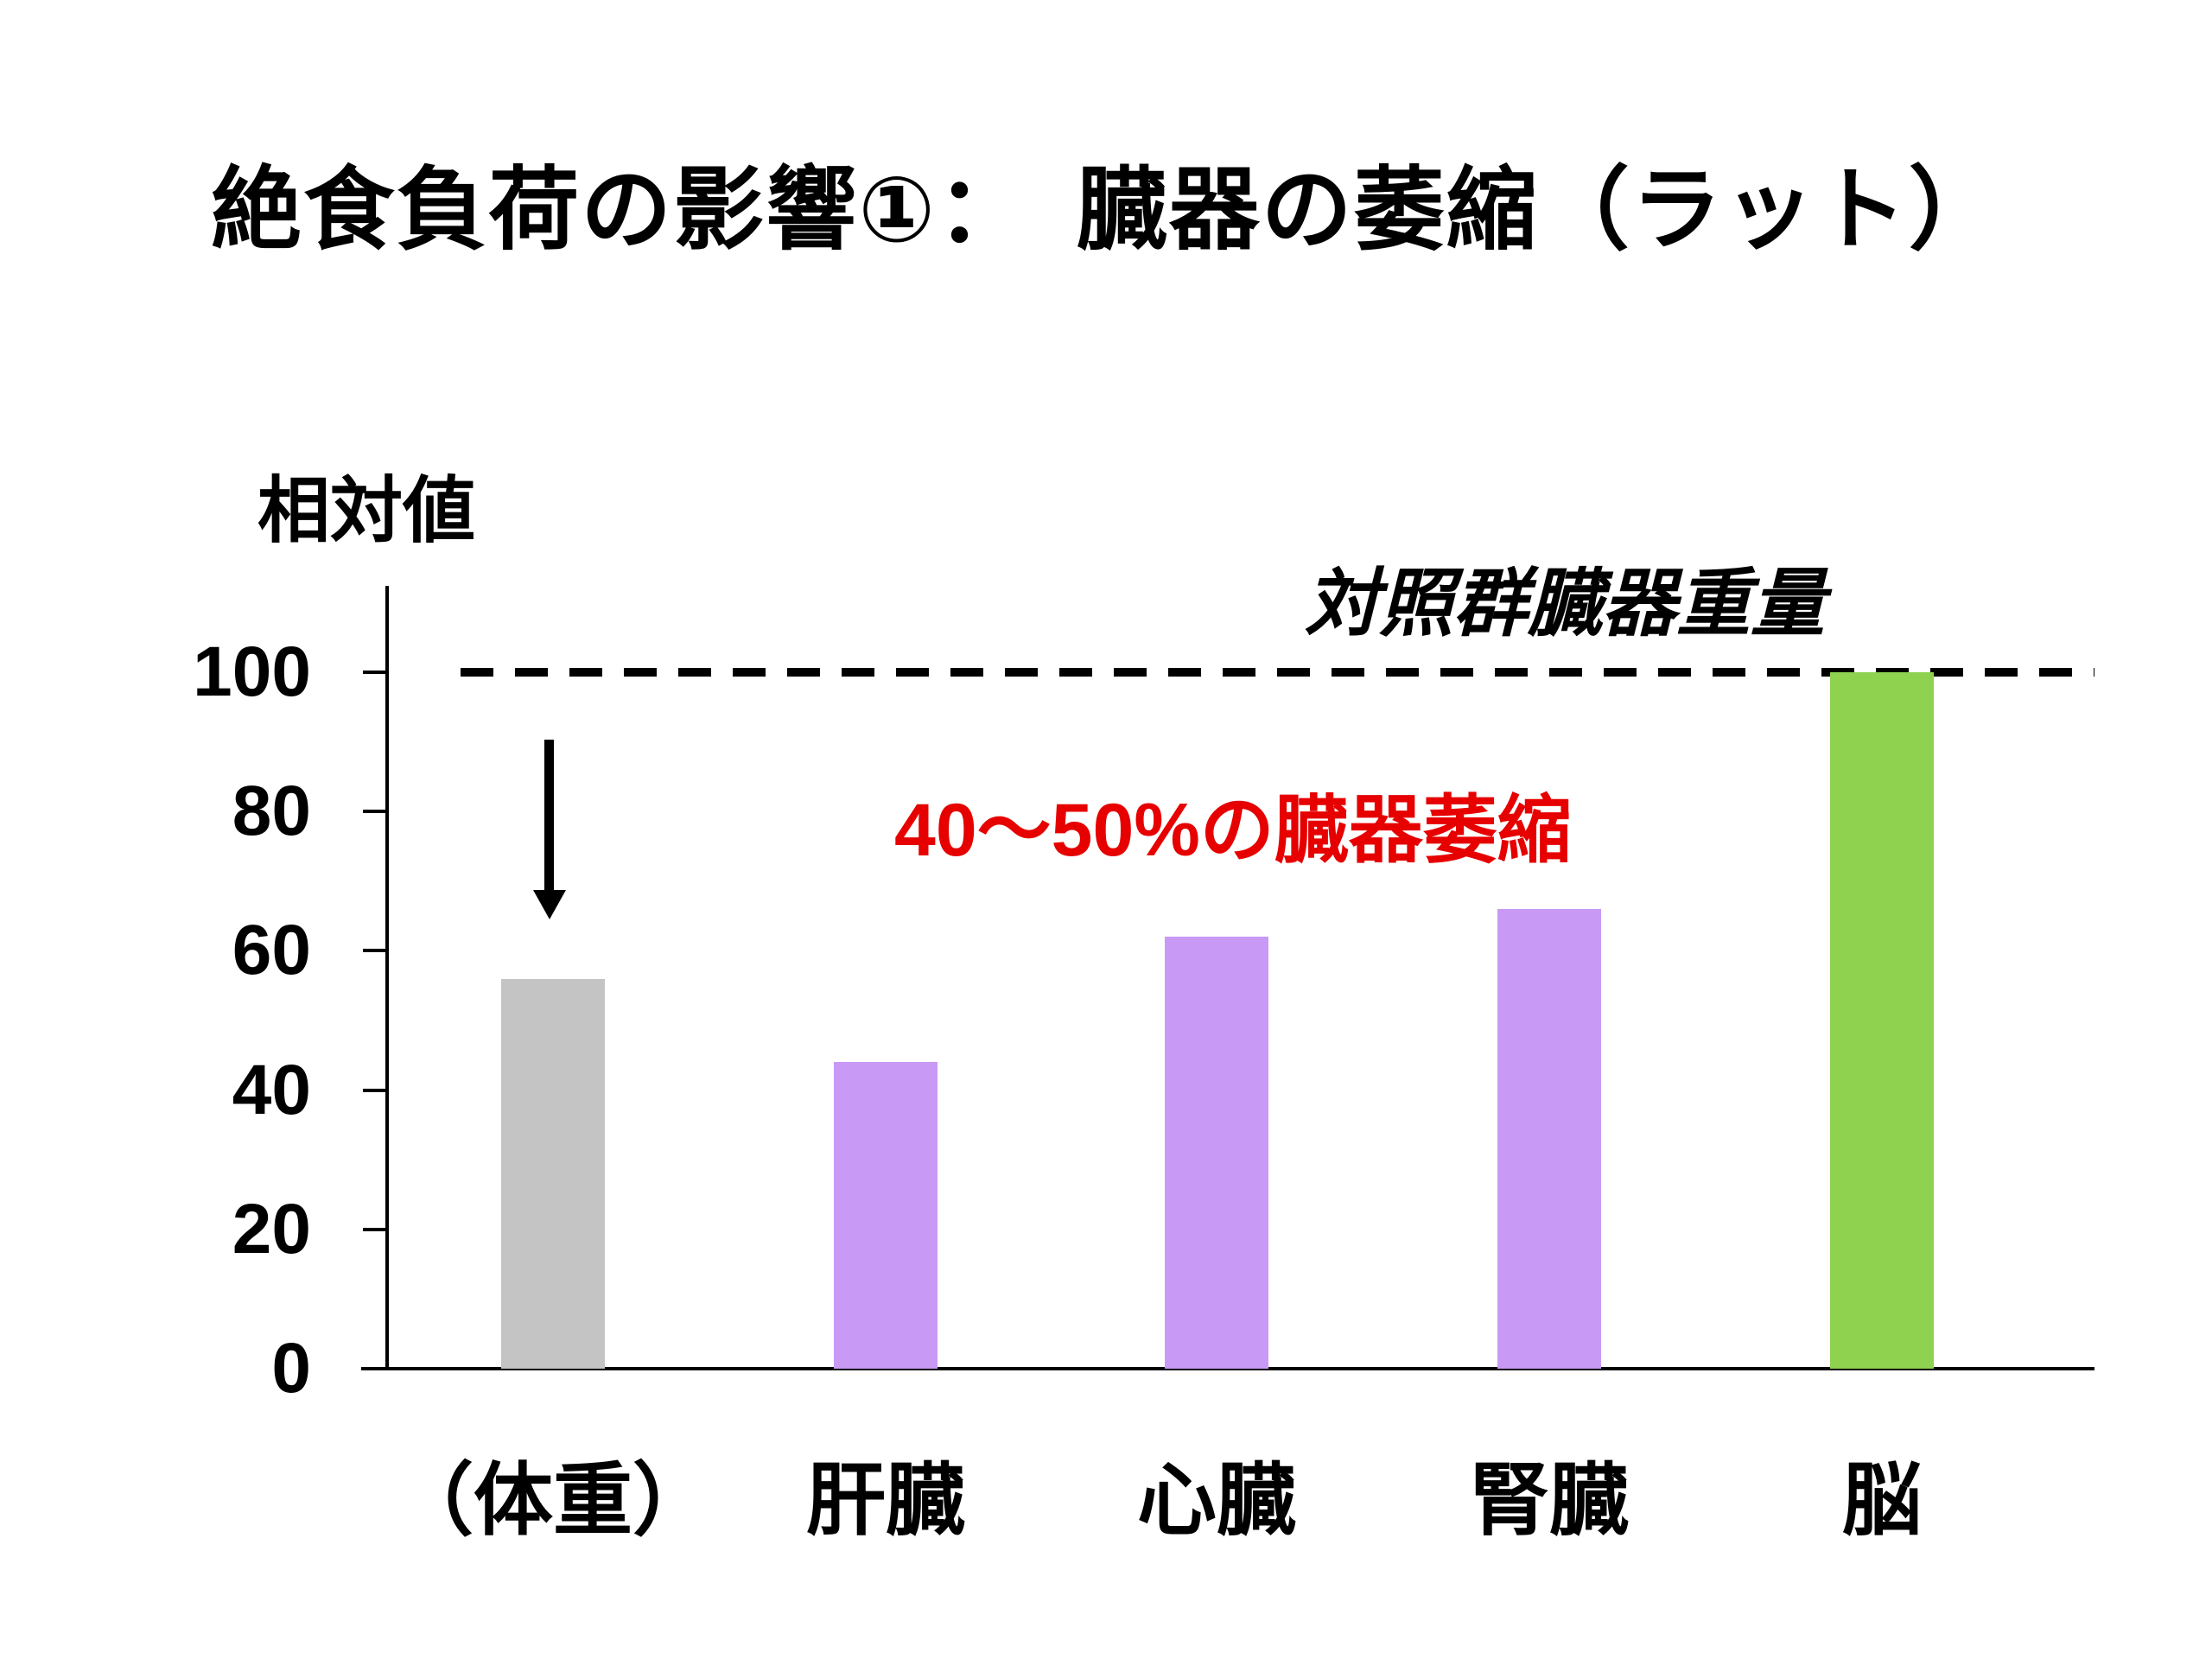 This screenshot has width=2212, height=1659. I want to click on bar-heart, so click(1216, 1153).